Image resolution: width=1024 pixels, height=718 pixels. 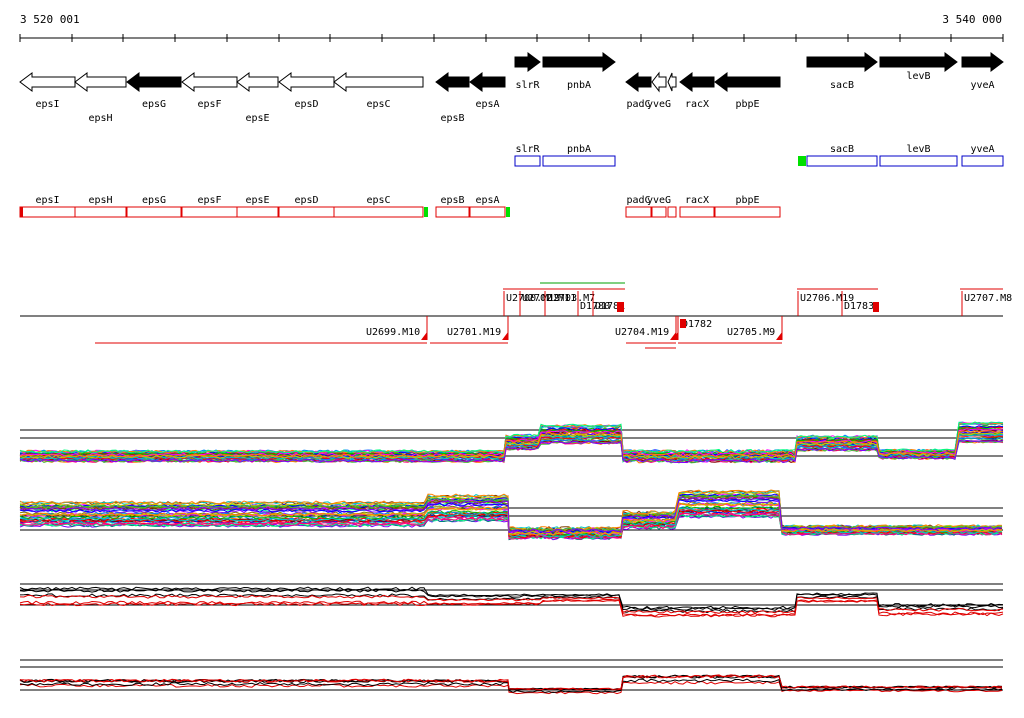 I want to click on gene-label-epsB: epsB, so click(x=452, y=118).